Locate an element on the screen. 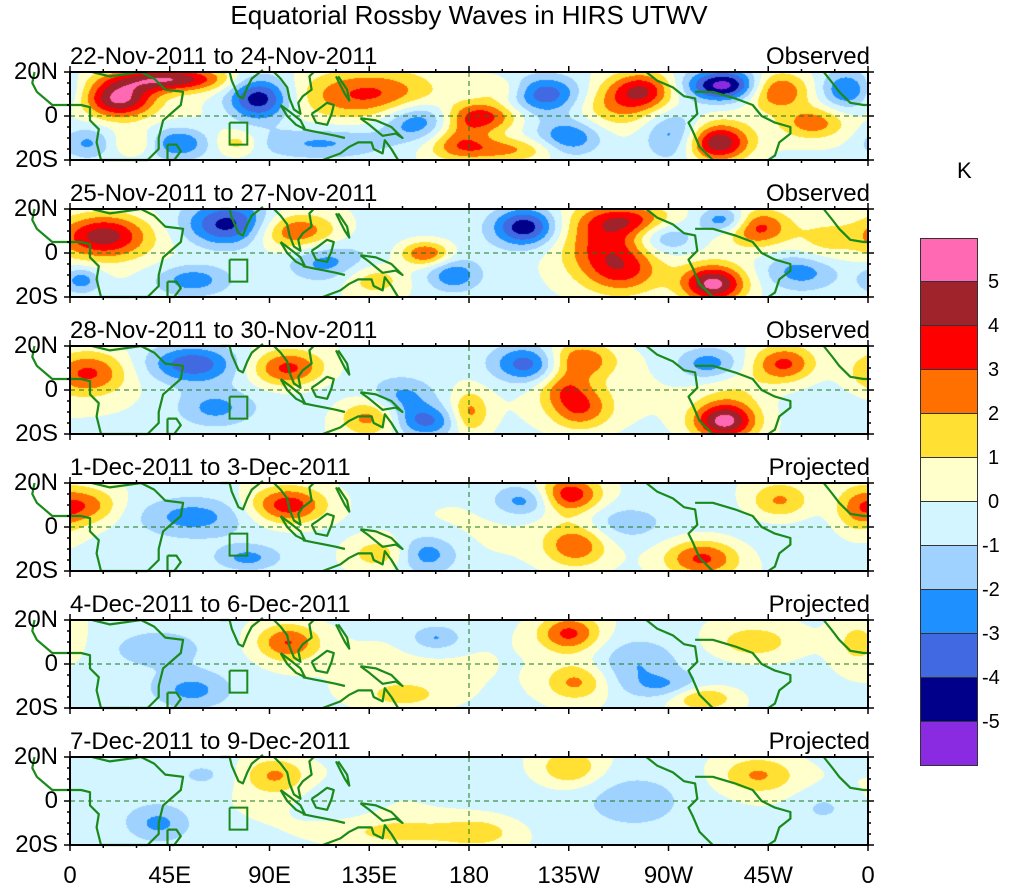 The image size is (1015, 890). colorbar-level-label: 3 is located at coordinates (994, 370).